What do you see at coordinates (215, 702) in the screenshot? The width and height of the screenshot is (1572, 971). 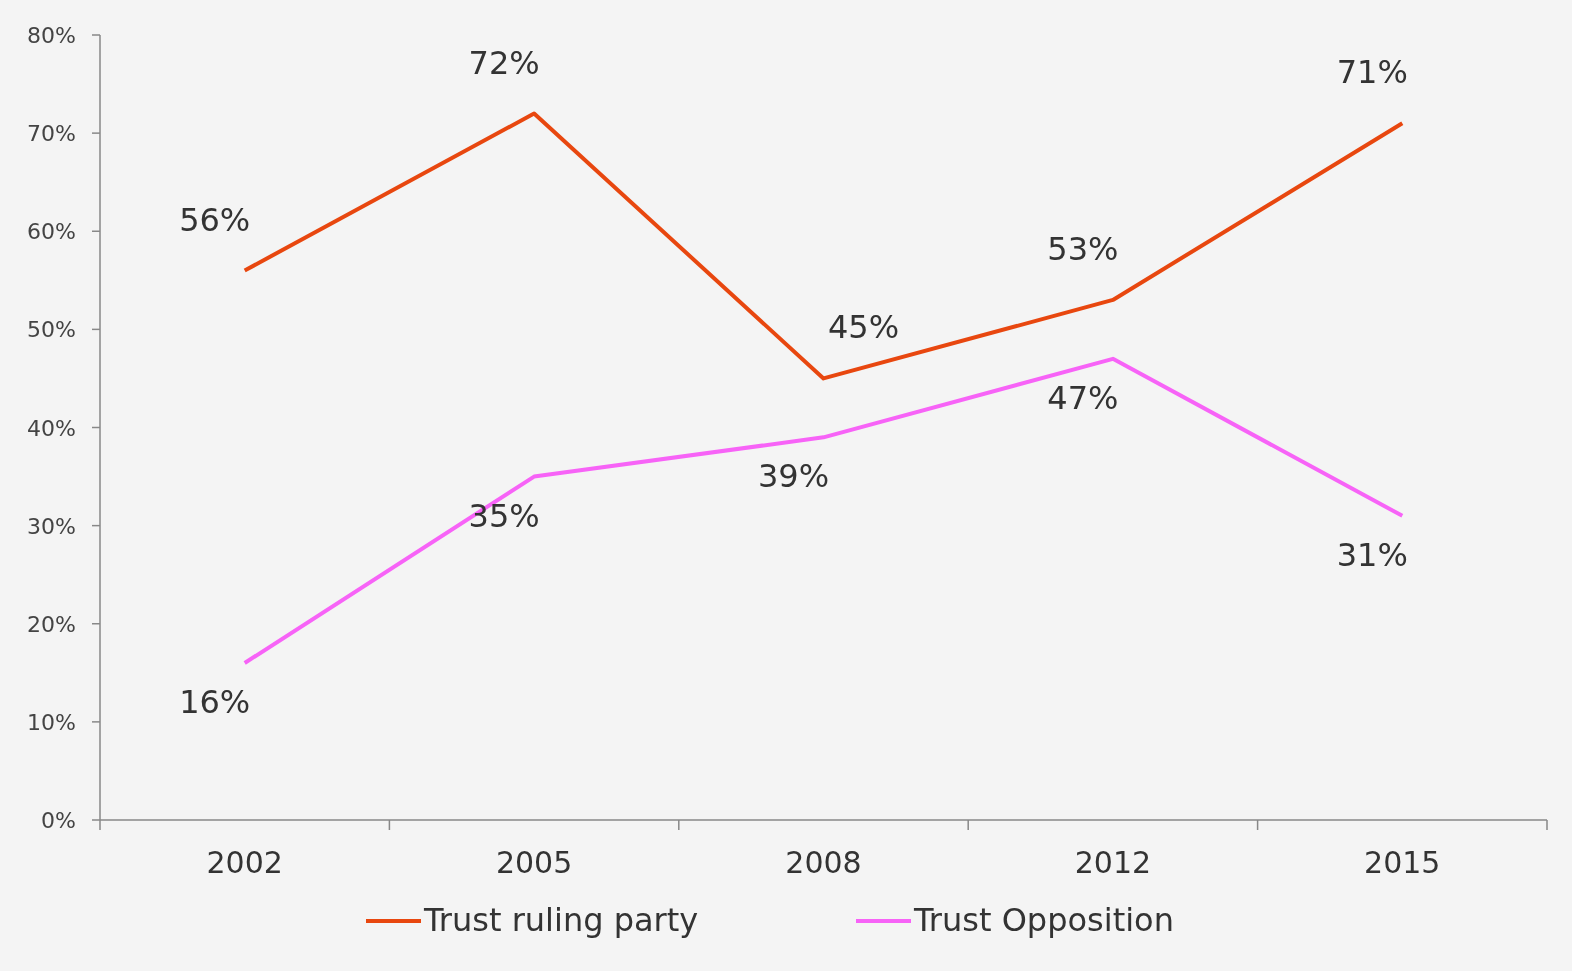 I see `data-label: 16%` at bounding box center [215, 702].